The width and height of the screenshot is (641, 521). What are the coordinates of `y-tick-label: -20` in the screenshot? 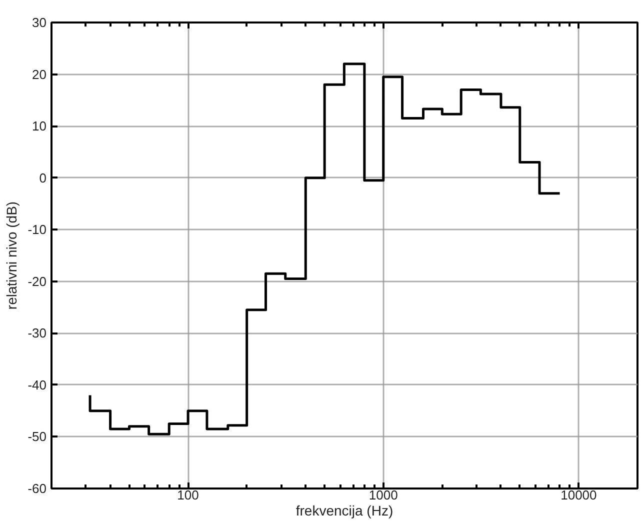 It's located at (37, 281).